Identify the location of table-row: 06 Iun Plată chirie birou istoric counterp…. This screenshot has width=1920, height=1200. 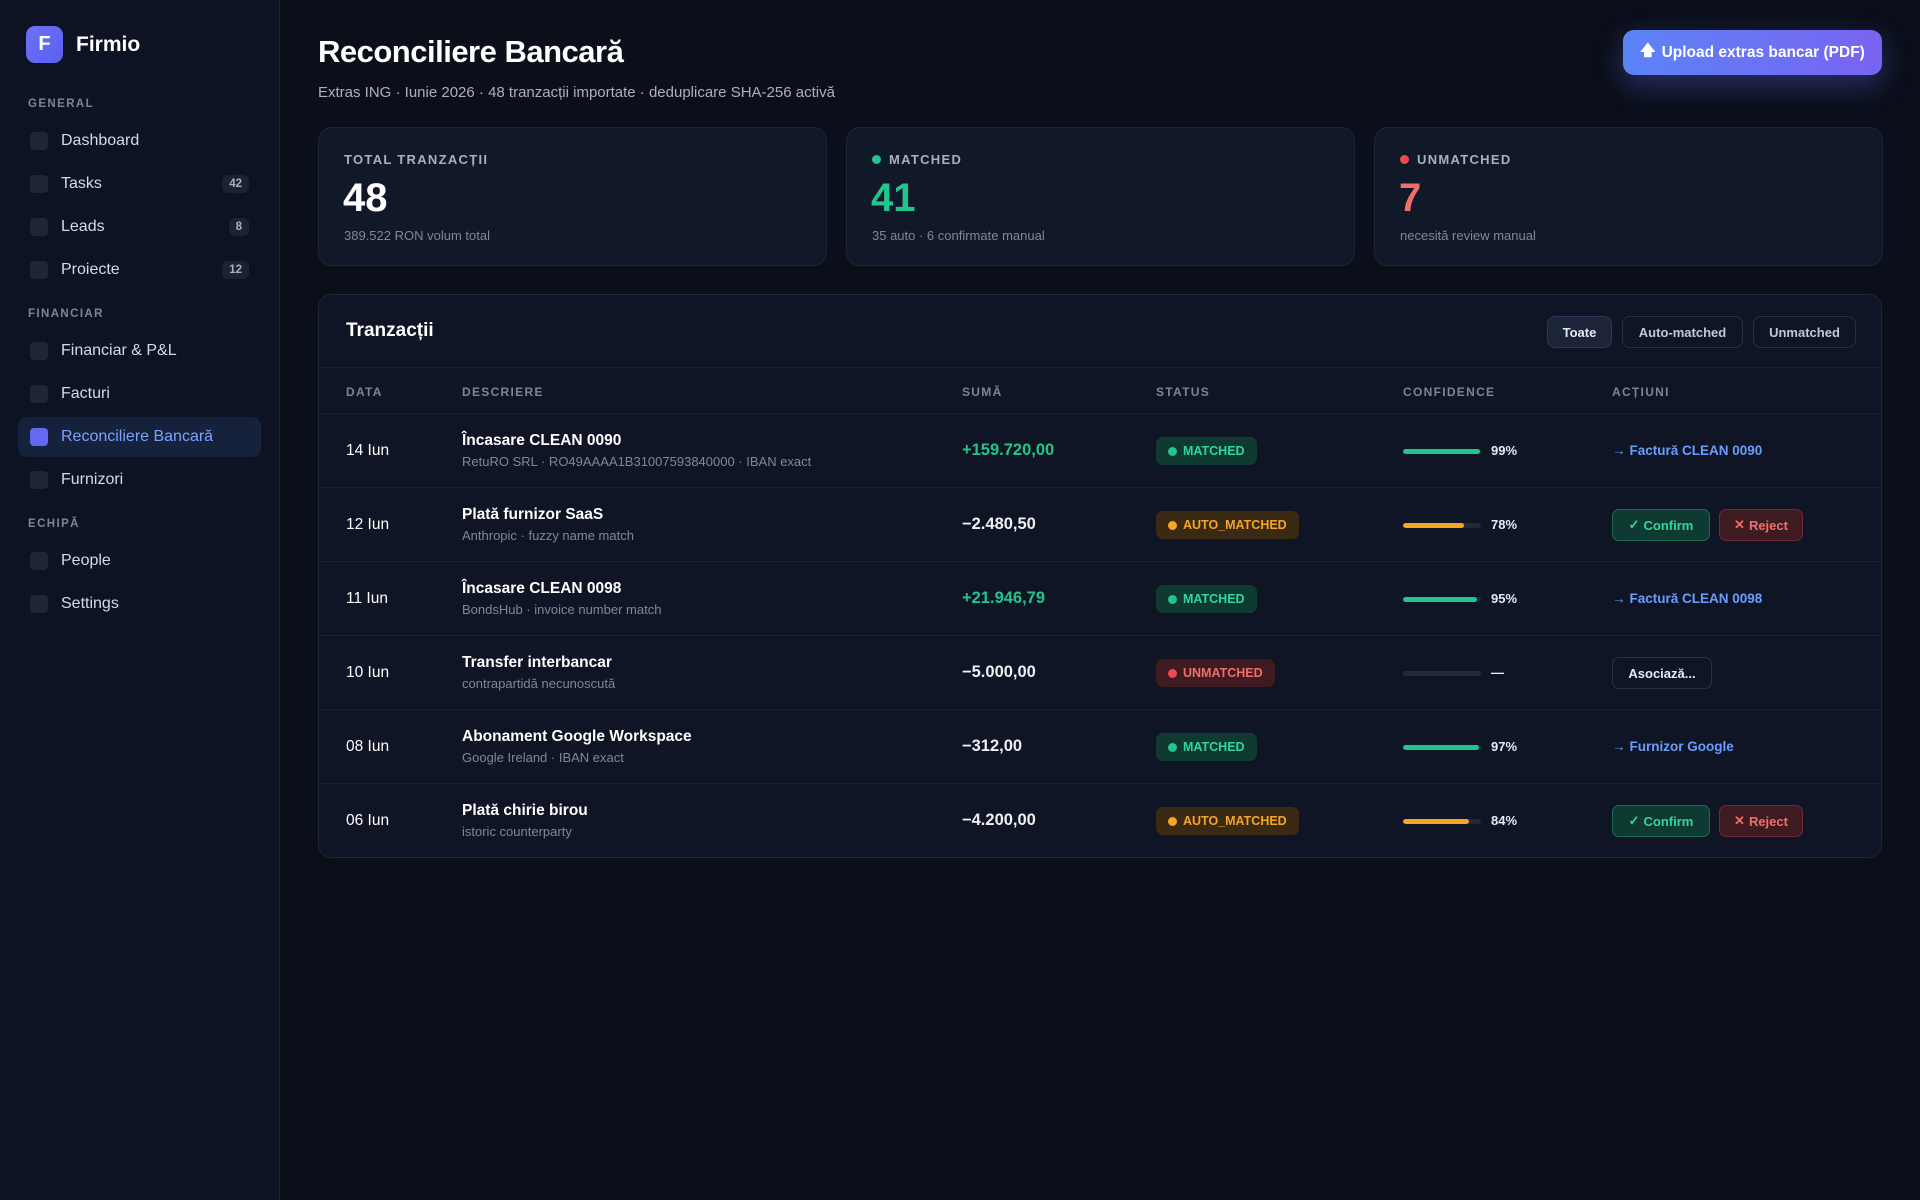
(1100, 820).